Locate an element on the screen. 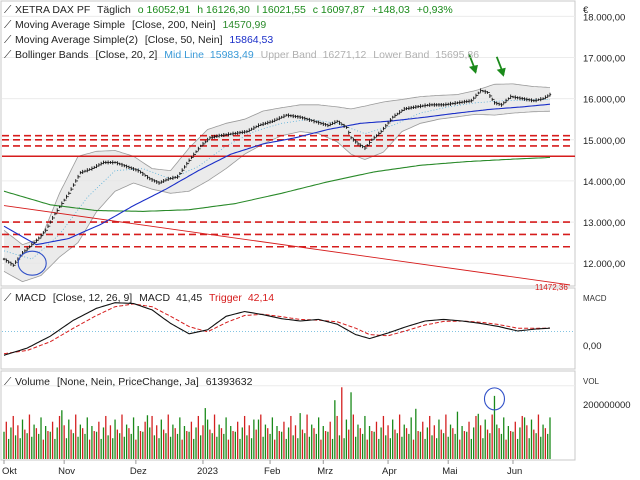 The width and height of the screenshot is (640, 480). instrument-name: XETRA DAX PF is located at coordinates (52, 10).